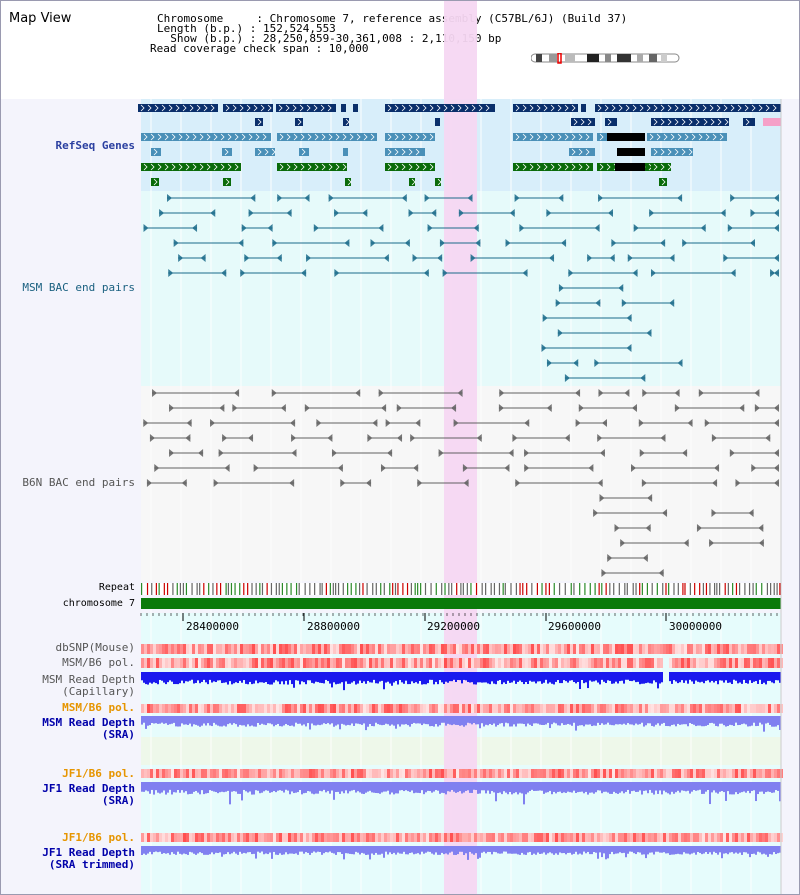 This screenshot has height=895, width=800. What do you see at coordinates (78, 482) in the screenshot?
I see `track-label-b6n-bac: B6N BAC end pairs` at bounding box center [78, 482].